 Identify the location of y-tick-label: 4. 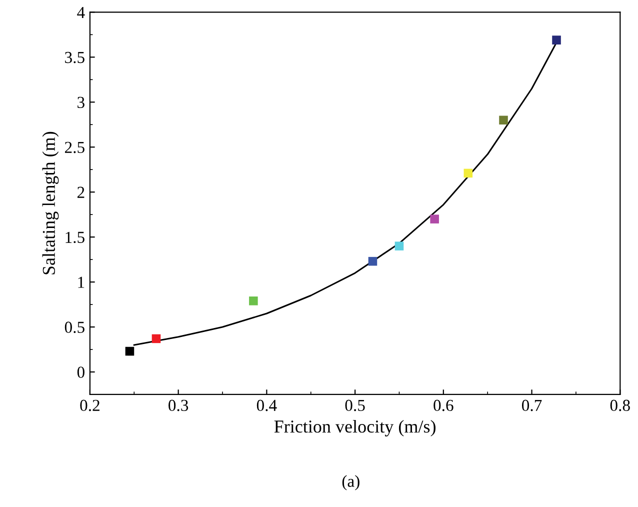
(81, 12).